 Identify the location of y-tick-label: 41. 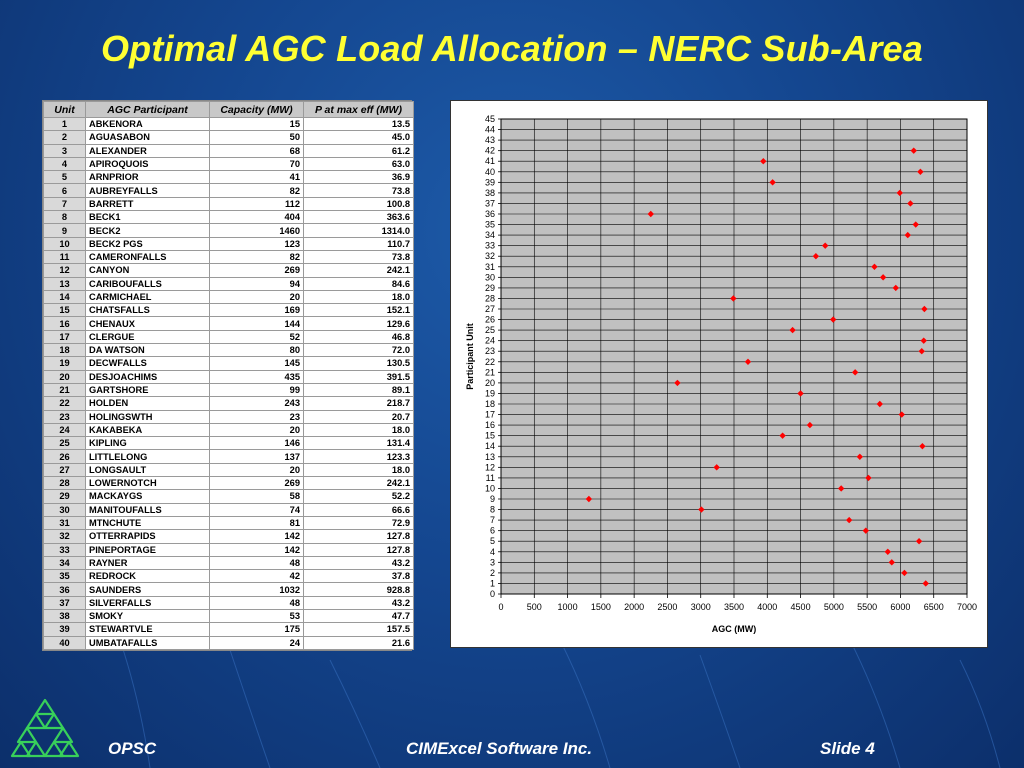
(490, 161).